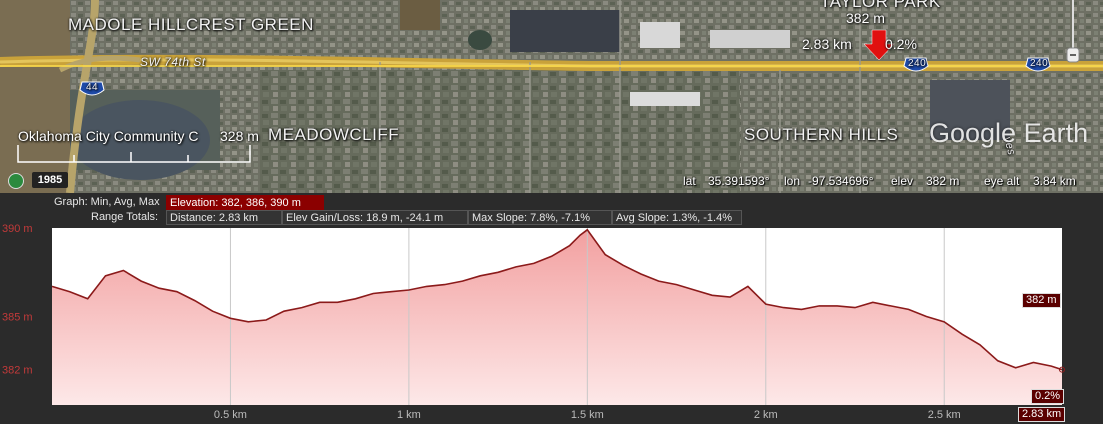 This screenshot has height=424, width=1103. I want to click on x-tick-label: 1.5 km, so click(587, 415).